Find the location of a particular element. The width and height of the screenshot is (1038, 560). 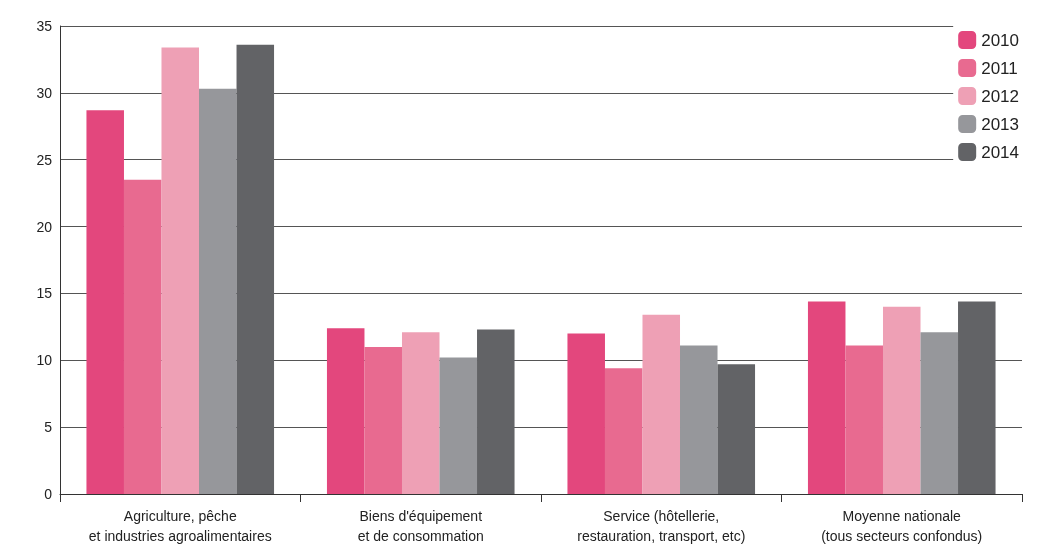

x-tick-label: Biens d'équipement et de consommation is located at coordinates (420, 526).